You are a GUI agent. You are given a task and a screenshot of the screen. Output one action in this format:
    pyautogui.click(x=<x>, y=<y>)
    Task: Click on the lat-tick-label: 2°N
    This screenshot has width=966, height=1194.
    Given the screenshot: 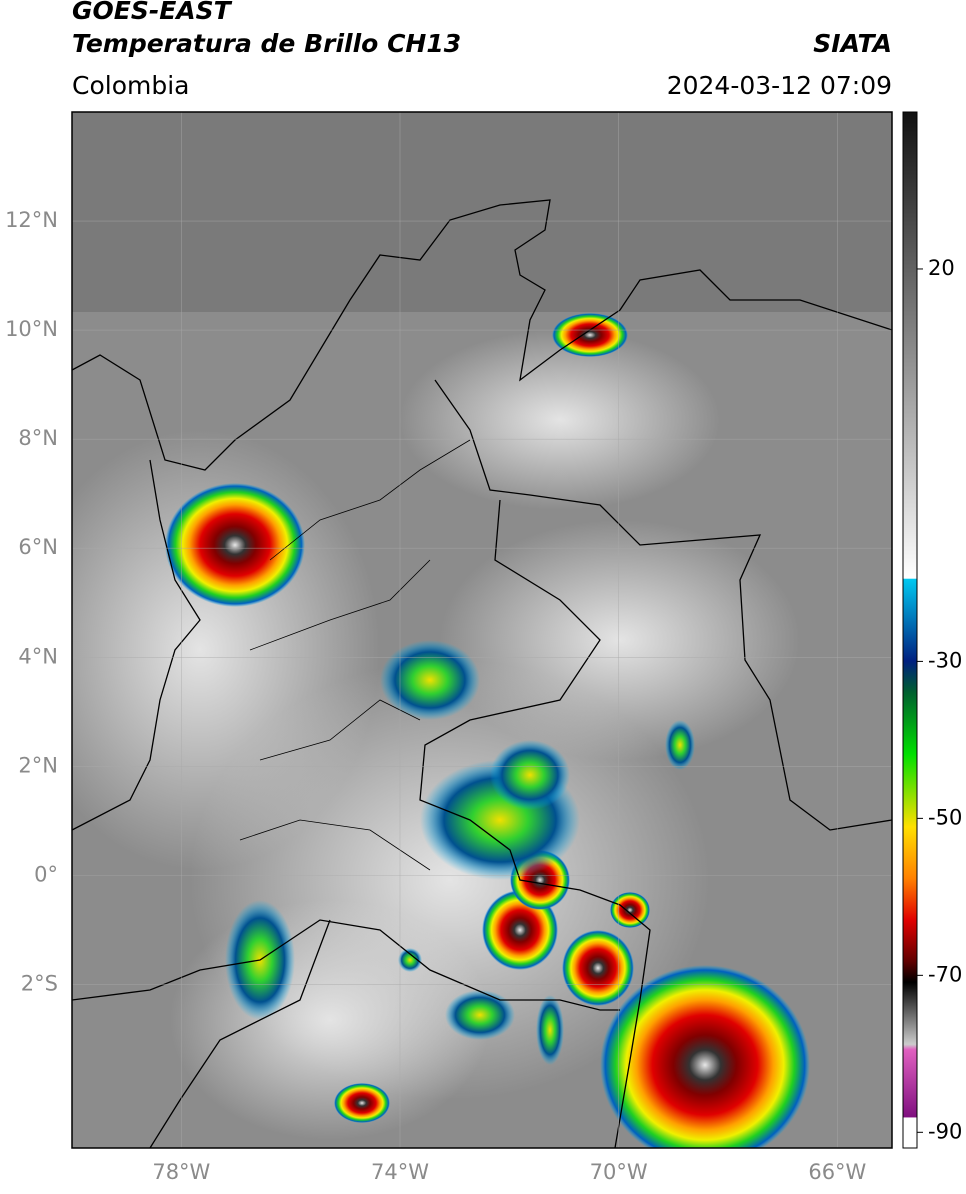 What is the action you would take?
    pyautogui.click(x=38, y=765)
    